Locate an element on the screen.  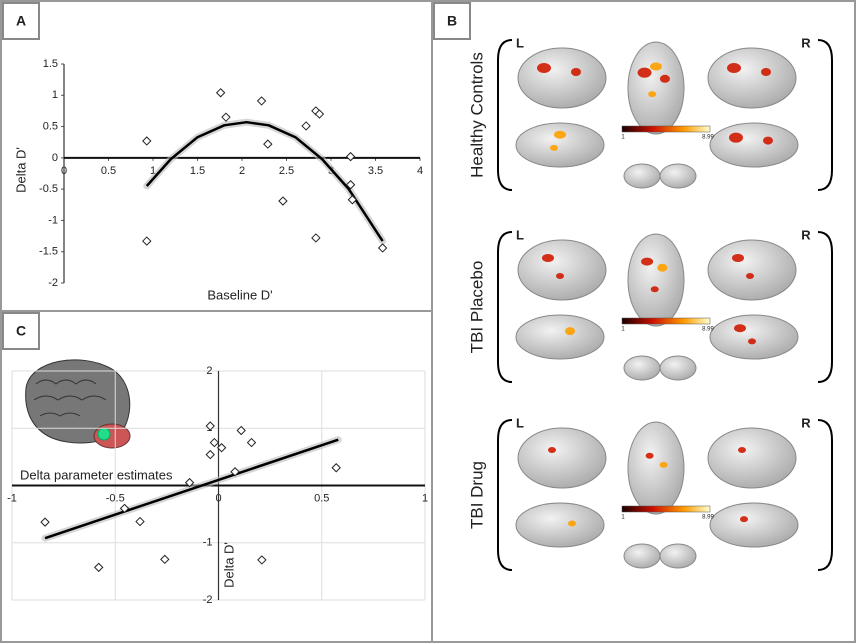
y-tick-label: -0.5 is located at coordinates (48, 189).